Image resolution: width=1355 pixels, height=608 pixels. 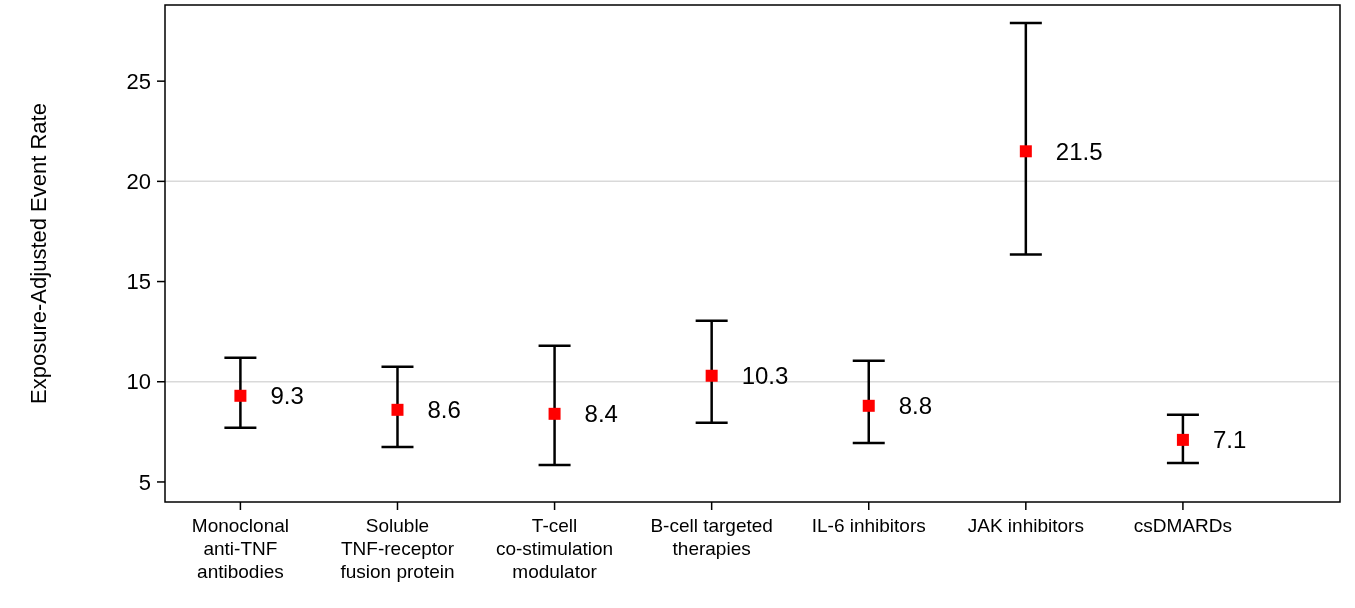 What do you see at coordinates (1025, 525) in the screenshot?
I see `x-tick-label: JAK inhibitors` at bounding box center [1025, 525].